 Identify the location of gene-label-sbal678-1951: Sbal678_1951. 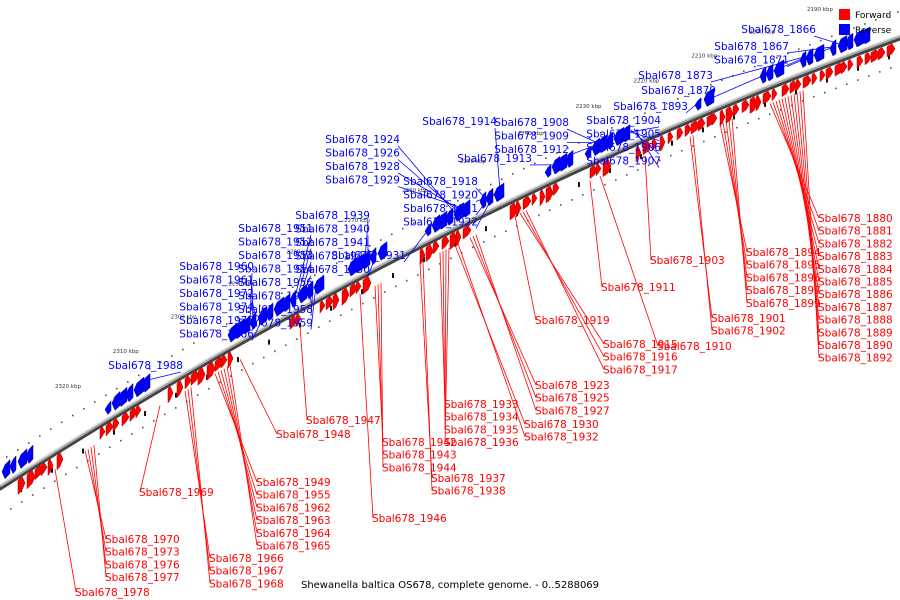
(275, 229).